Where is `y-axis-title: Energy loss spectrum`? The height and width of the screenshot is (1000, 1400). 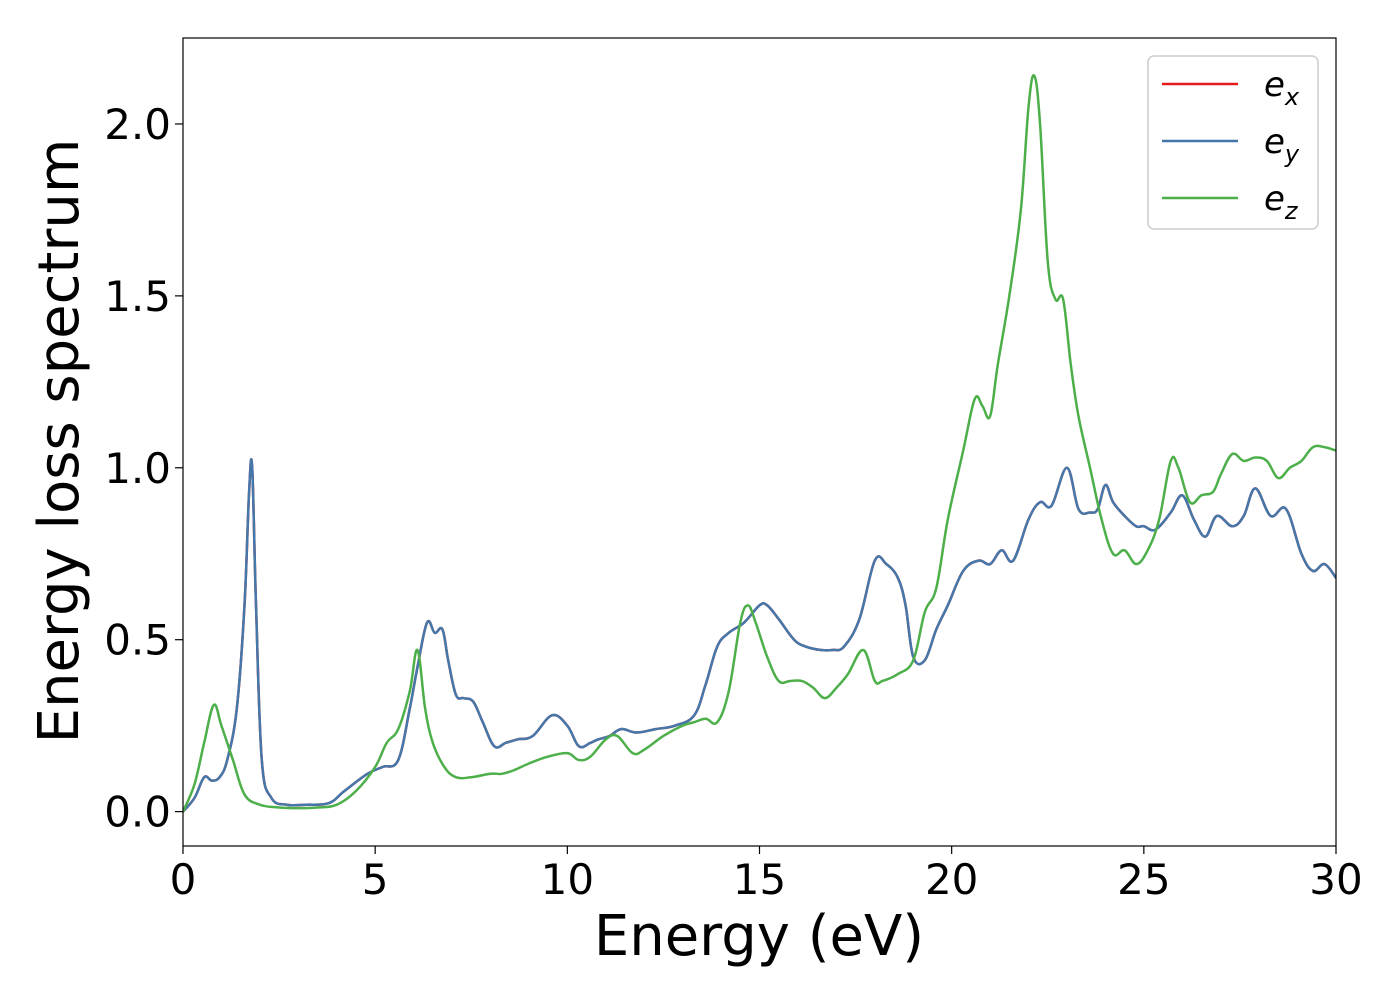
y-axis-title: Energy loss spectrum is located at coordinates (59, 441).